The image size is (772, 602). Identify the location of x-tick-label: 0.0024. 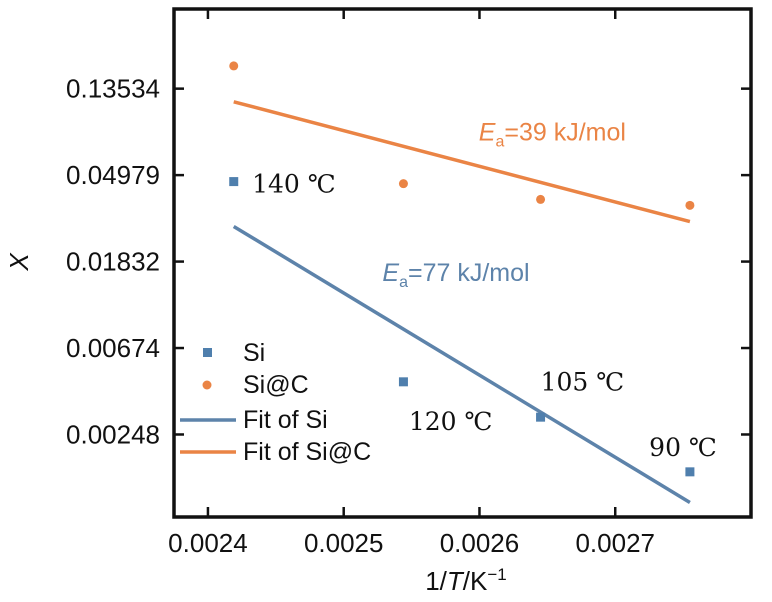
(208, 543).